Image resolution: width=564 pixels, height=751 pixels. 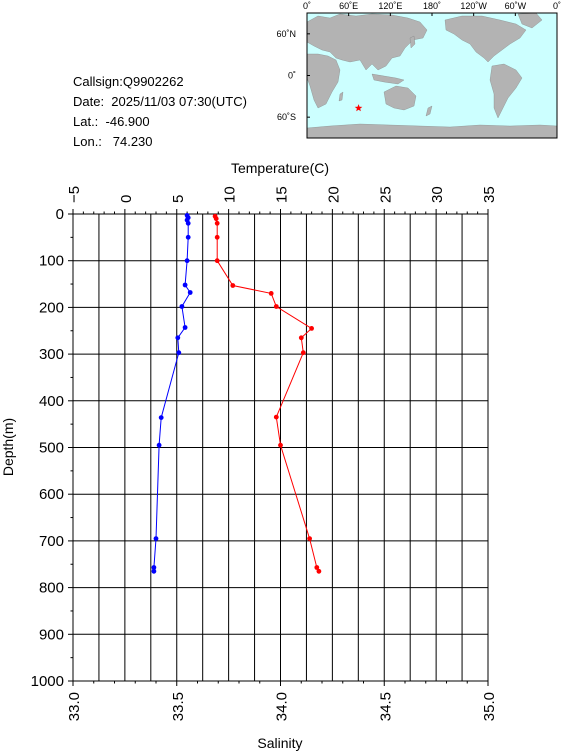 I want to click on new-zealand-landmass, so click(x=429, y=111).